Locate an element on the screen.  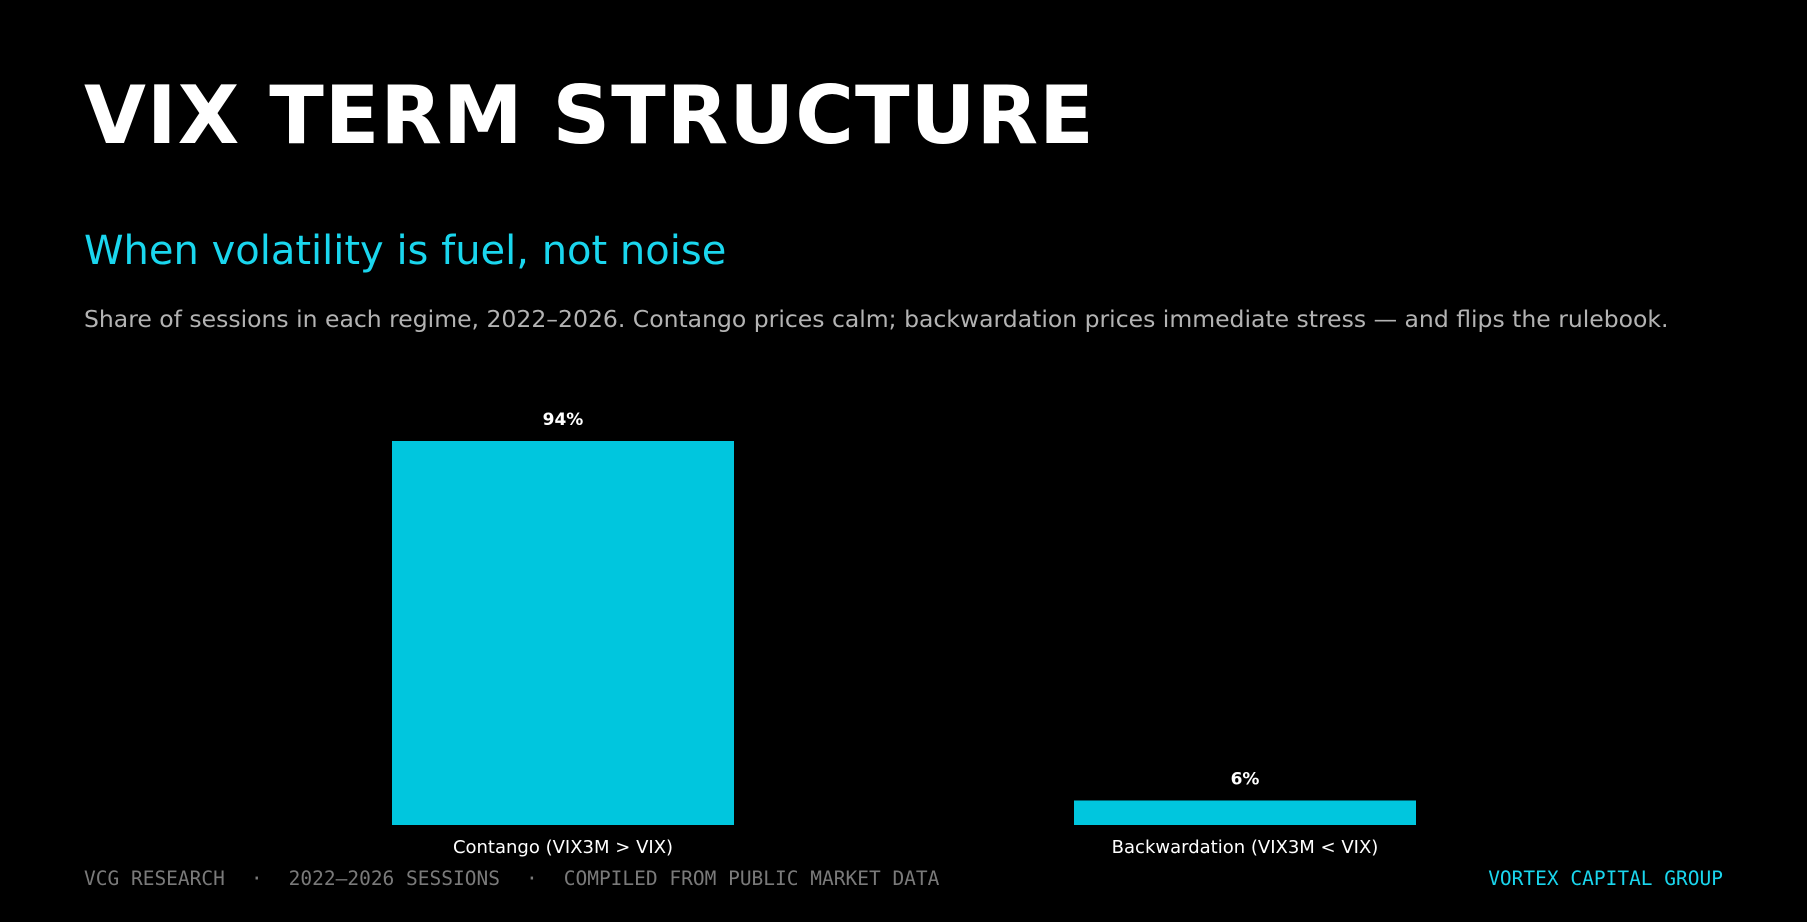
bar-backwardation is located at coordinates (1245, 812).